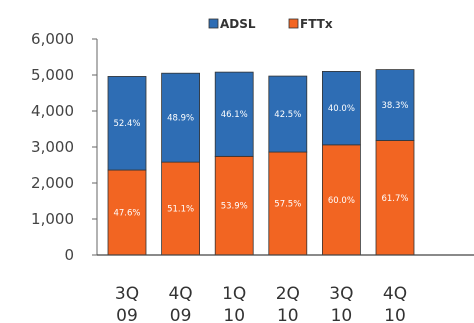 The height and width of the screenshot is (323, 474). I want to click on y-tick-label: 4,000, so click(52, 111).